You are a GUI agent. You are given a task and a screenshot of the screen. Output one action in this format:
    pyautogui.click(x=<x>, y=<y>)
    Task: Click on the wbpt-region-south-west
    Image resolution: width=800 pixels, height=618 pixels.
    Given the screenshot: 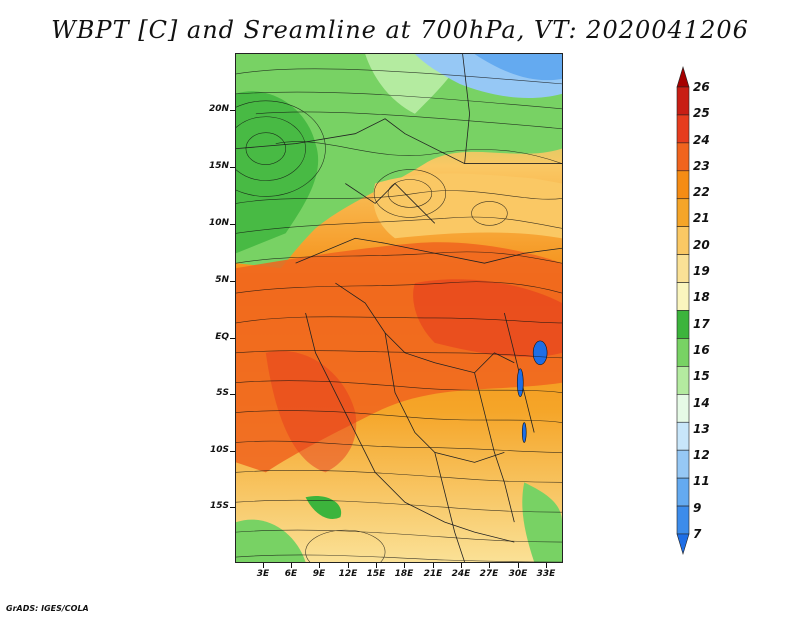 What is the action you would take?
    pyautogui.click(x=271, y=540)
    